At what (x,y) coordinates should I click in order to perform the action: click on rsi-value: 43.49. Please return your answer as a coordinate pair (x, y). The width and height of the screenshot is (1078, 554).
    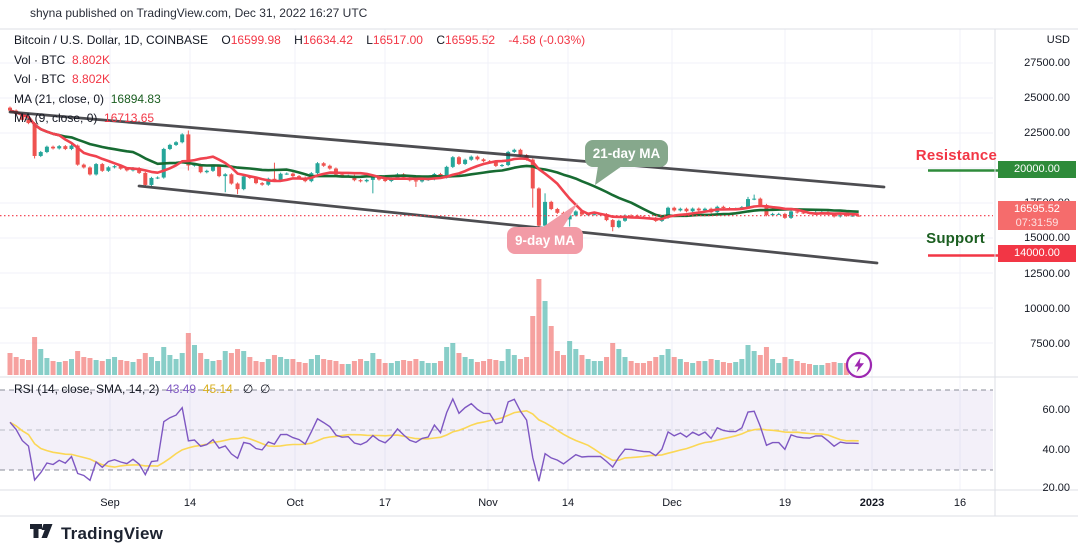
    Looking at the image, I should click on (181, 389).